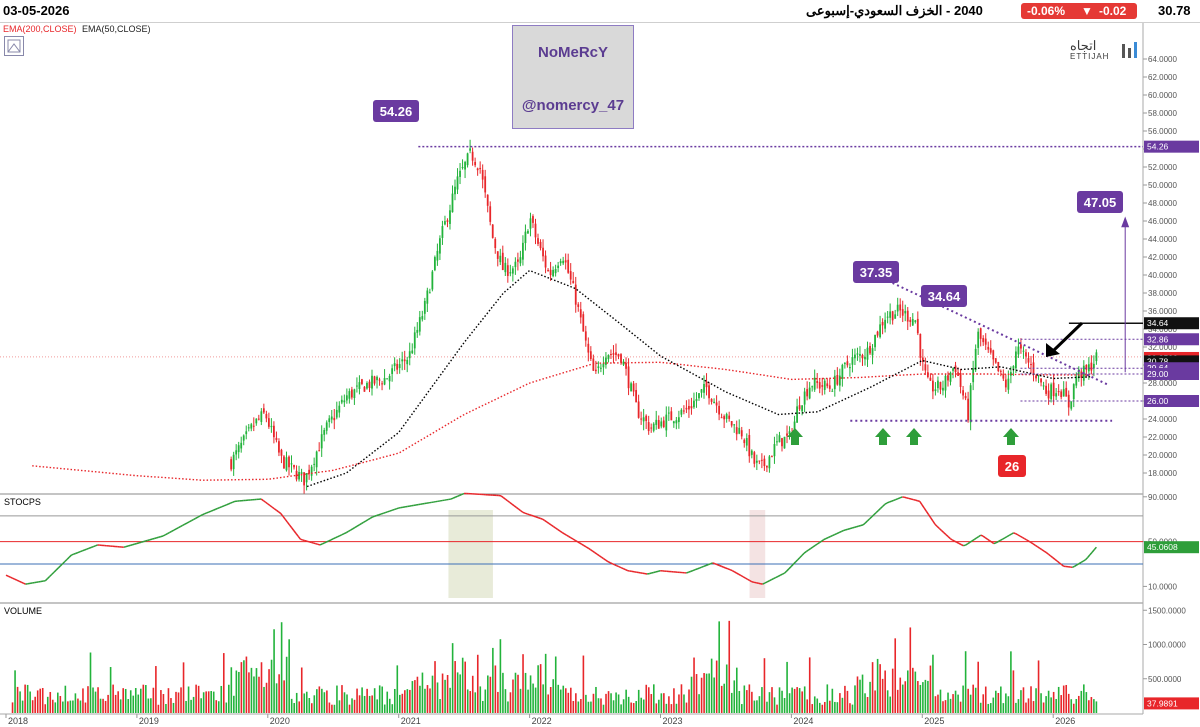 The width and height of the screenshot is (1200, 727). What do you see at coordinates (1162, 329) in the screenshot?
I see `price-axis-label: 34.0000` at bounding box center [1162, 329].